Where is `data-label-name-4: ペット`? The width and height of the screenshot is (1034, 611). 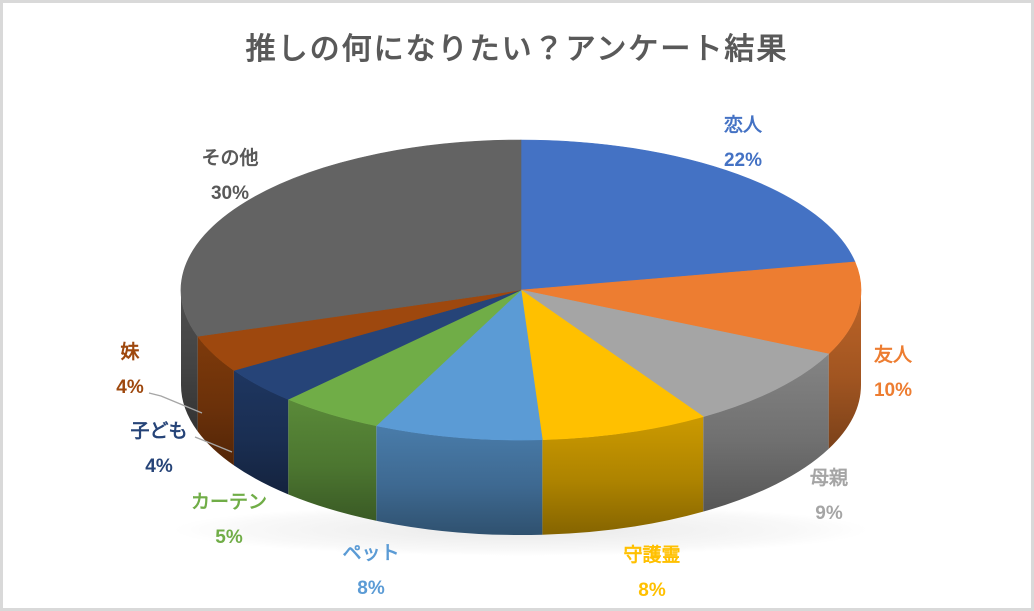 data-label-name-4: ペット is located at coordinates (370, 553).